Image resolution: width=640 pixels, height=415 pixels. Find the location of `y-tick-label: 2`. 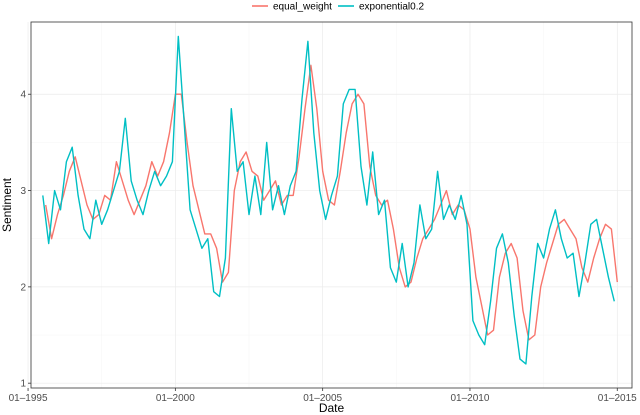

y-tick-label: 2 is located at coordinates (23, 287).